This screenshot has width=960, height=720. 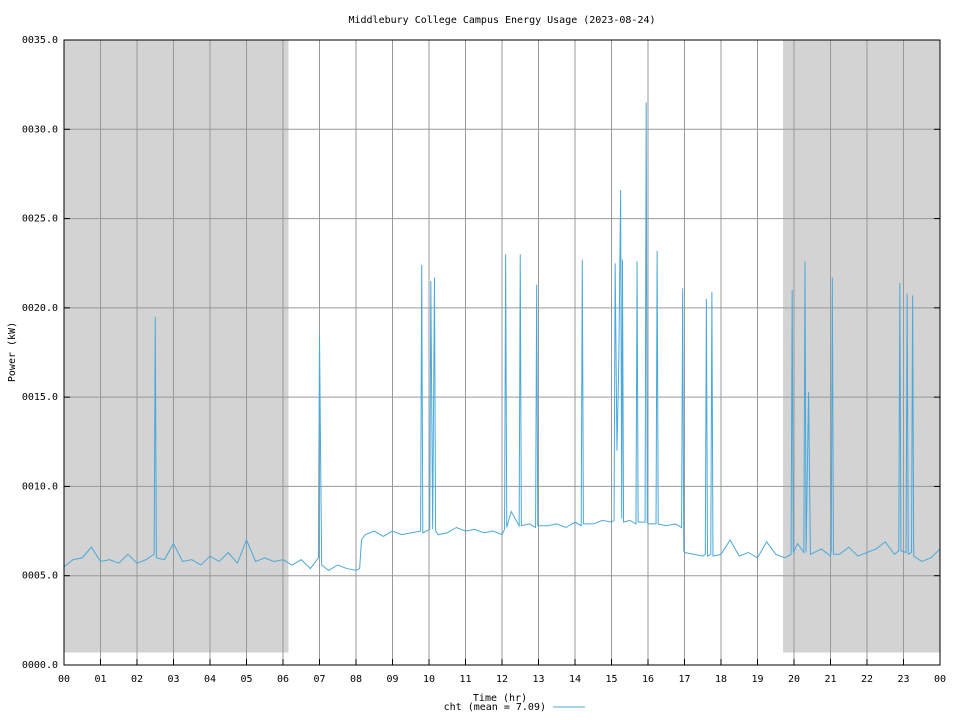 I want to click on x-tick-label: 14, so click(x=575, y=679).